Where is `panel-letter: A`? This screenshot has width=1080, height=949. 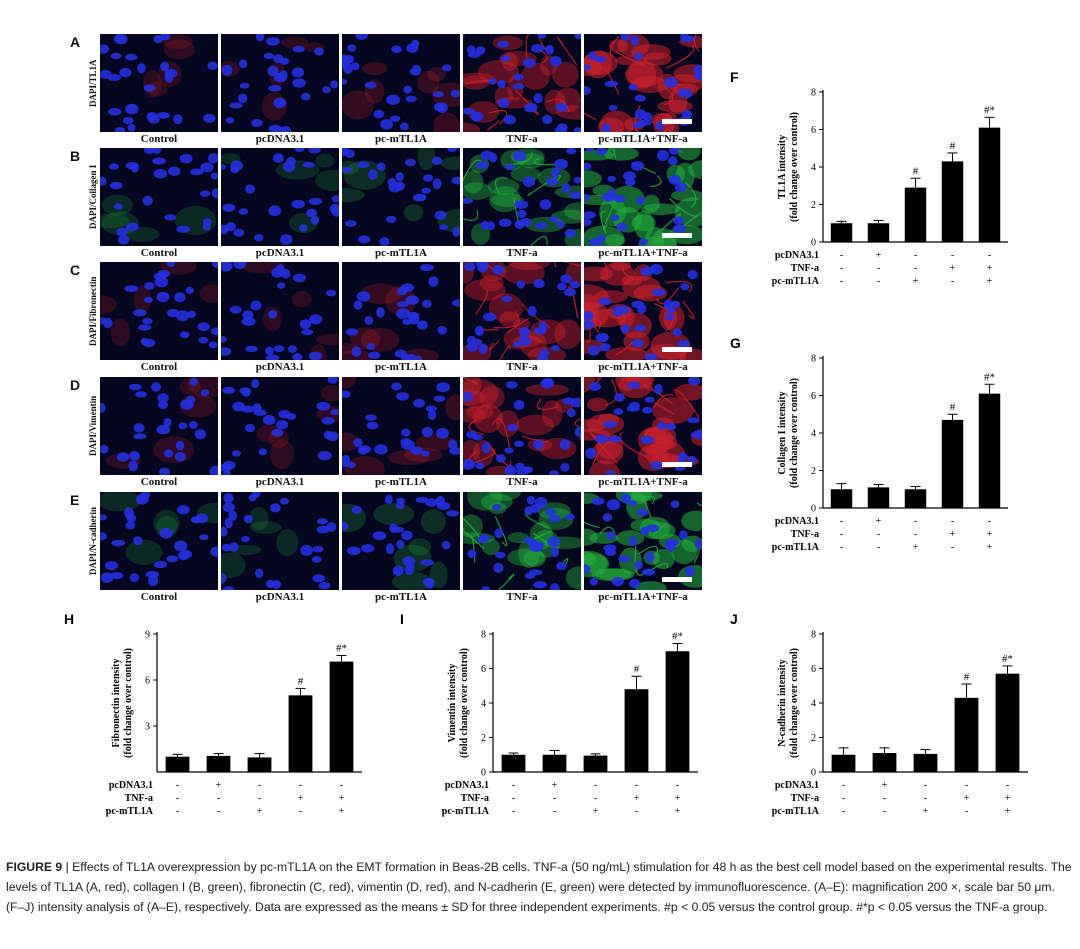
panel-letter: A is located at coordinates (75, 42).